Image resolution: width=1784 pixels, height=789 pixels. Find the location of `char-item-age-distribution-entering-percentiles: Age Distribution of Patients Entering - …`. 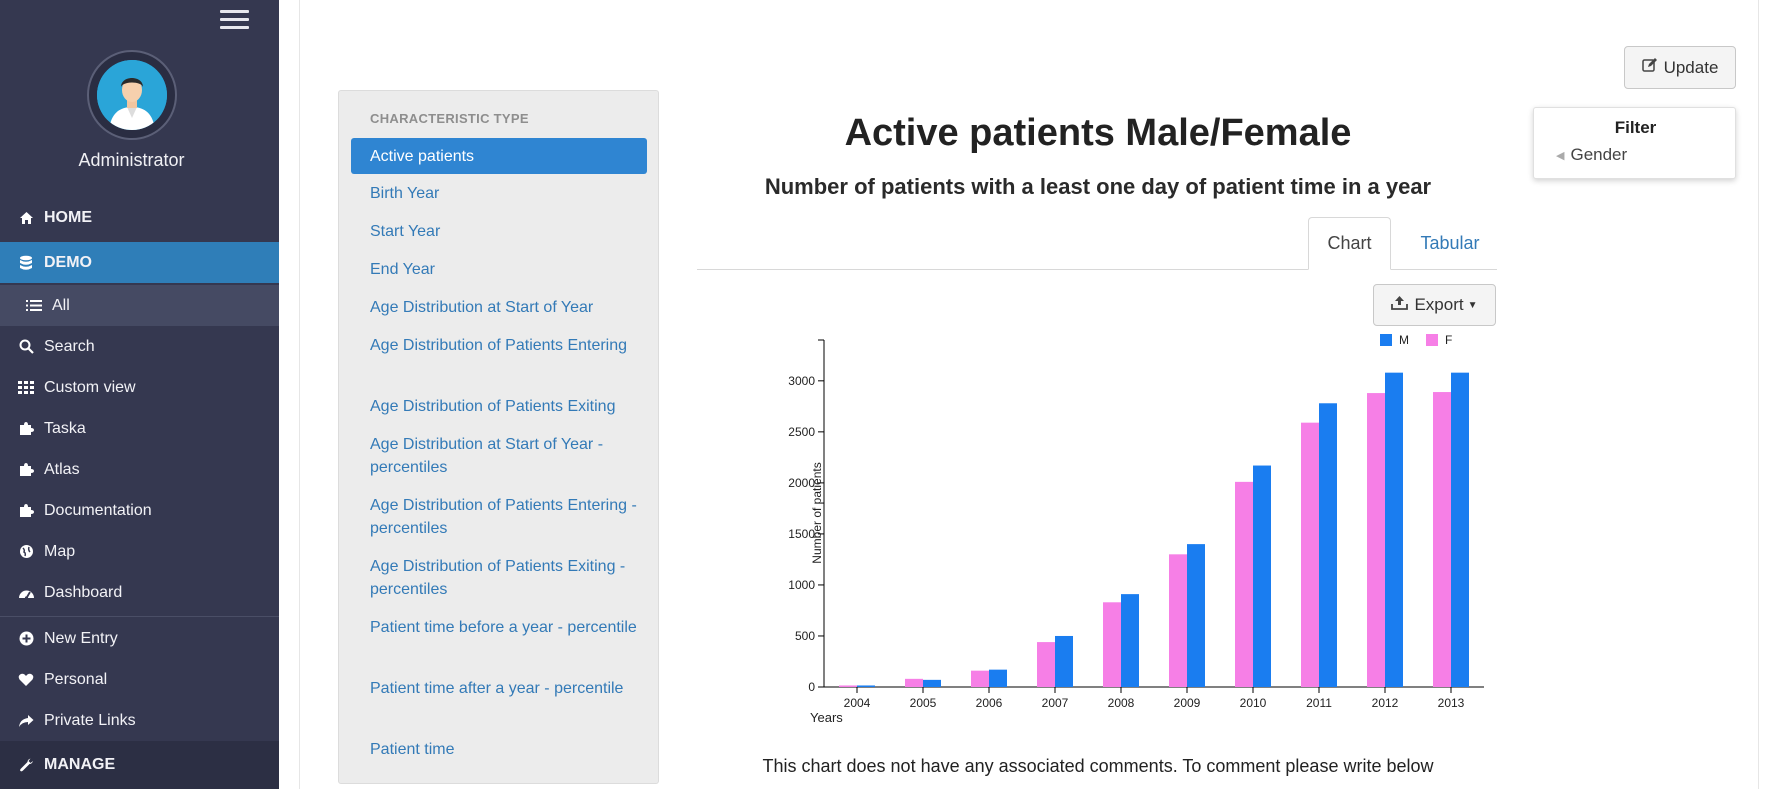

char-item-age-distribution-entering-percentiles: Age Distribution of Patients Entering - … is located at coordinates (503, 517).